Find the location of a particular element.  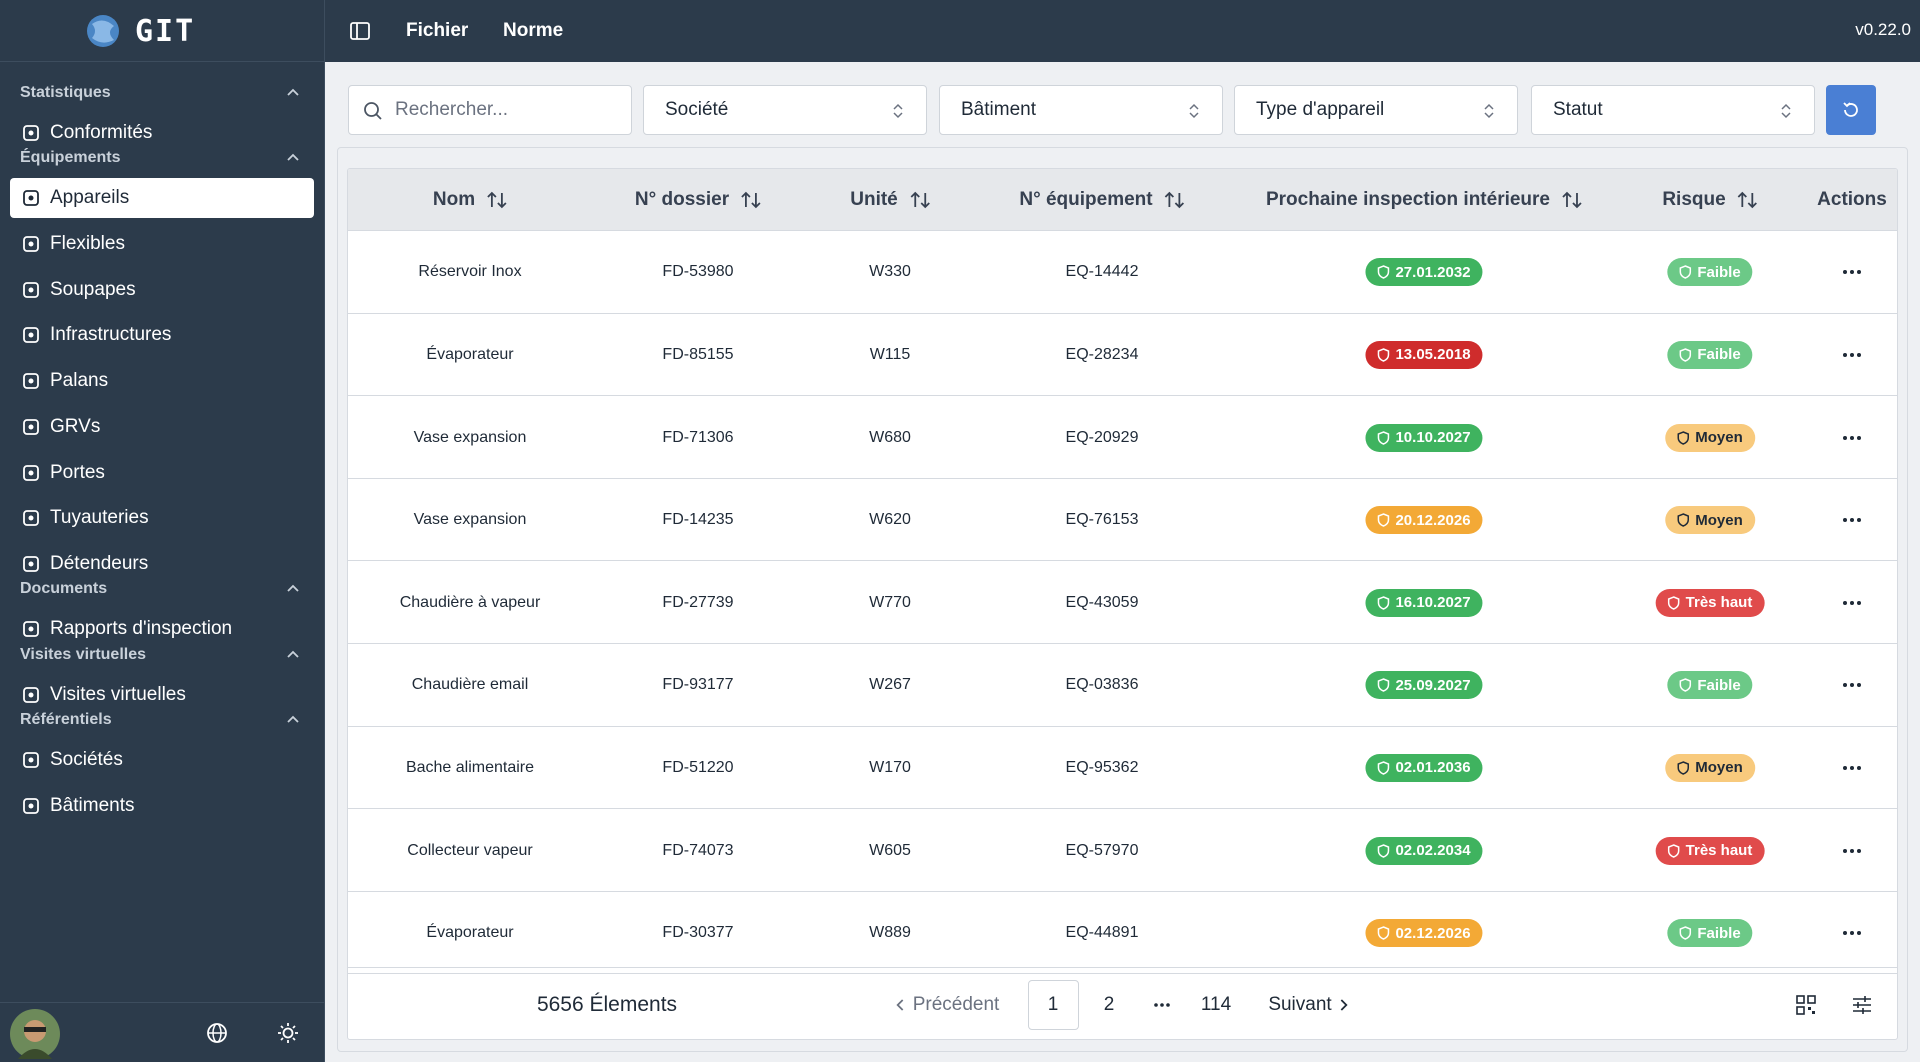

section-title: Visites virtuelles is located at coordinates (83, 654).